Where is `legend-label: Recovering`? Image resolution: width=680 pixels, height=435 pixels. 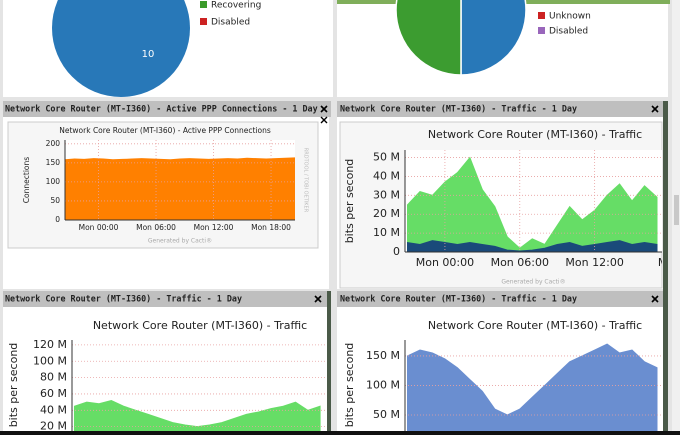 legend-label: Recovering is located at coordinates (236, 6).